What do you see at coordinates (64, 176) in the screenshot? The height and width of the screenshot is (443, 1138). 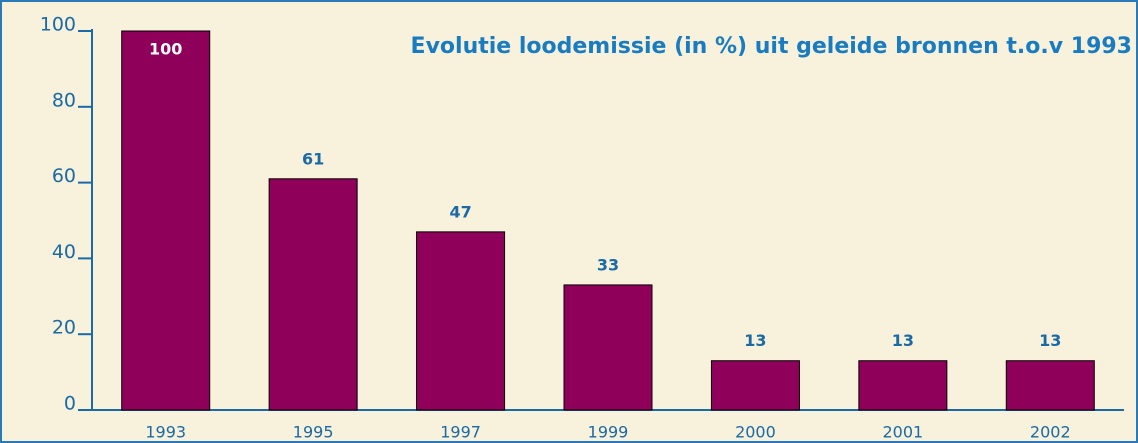 I see `y-tick-label: 60` at bounding box center [64, 176].